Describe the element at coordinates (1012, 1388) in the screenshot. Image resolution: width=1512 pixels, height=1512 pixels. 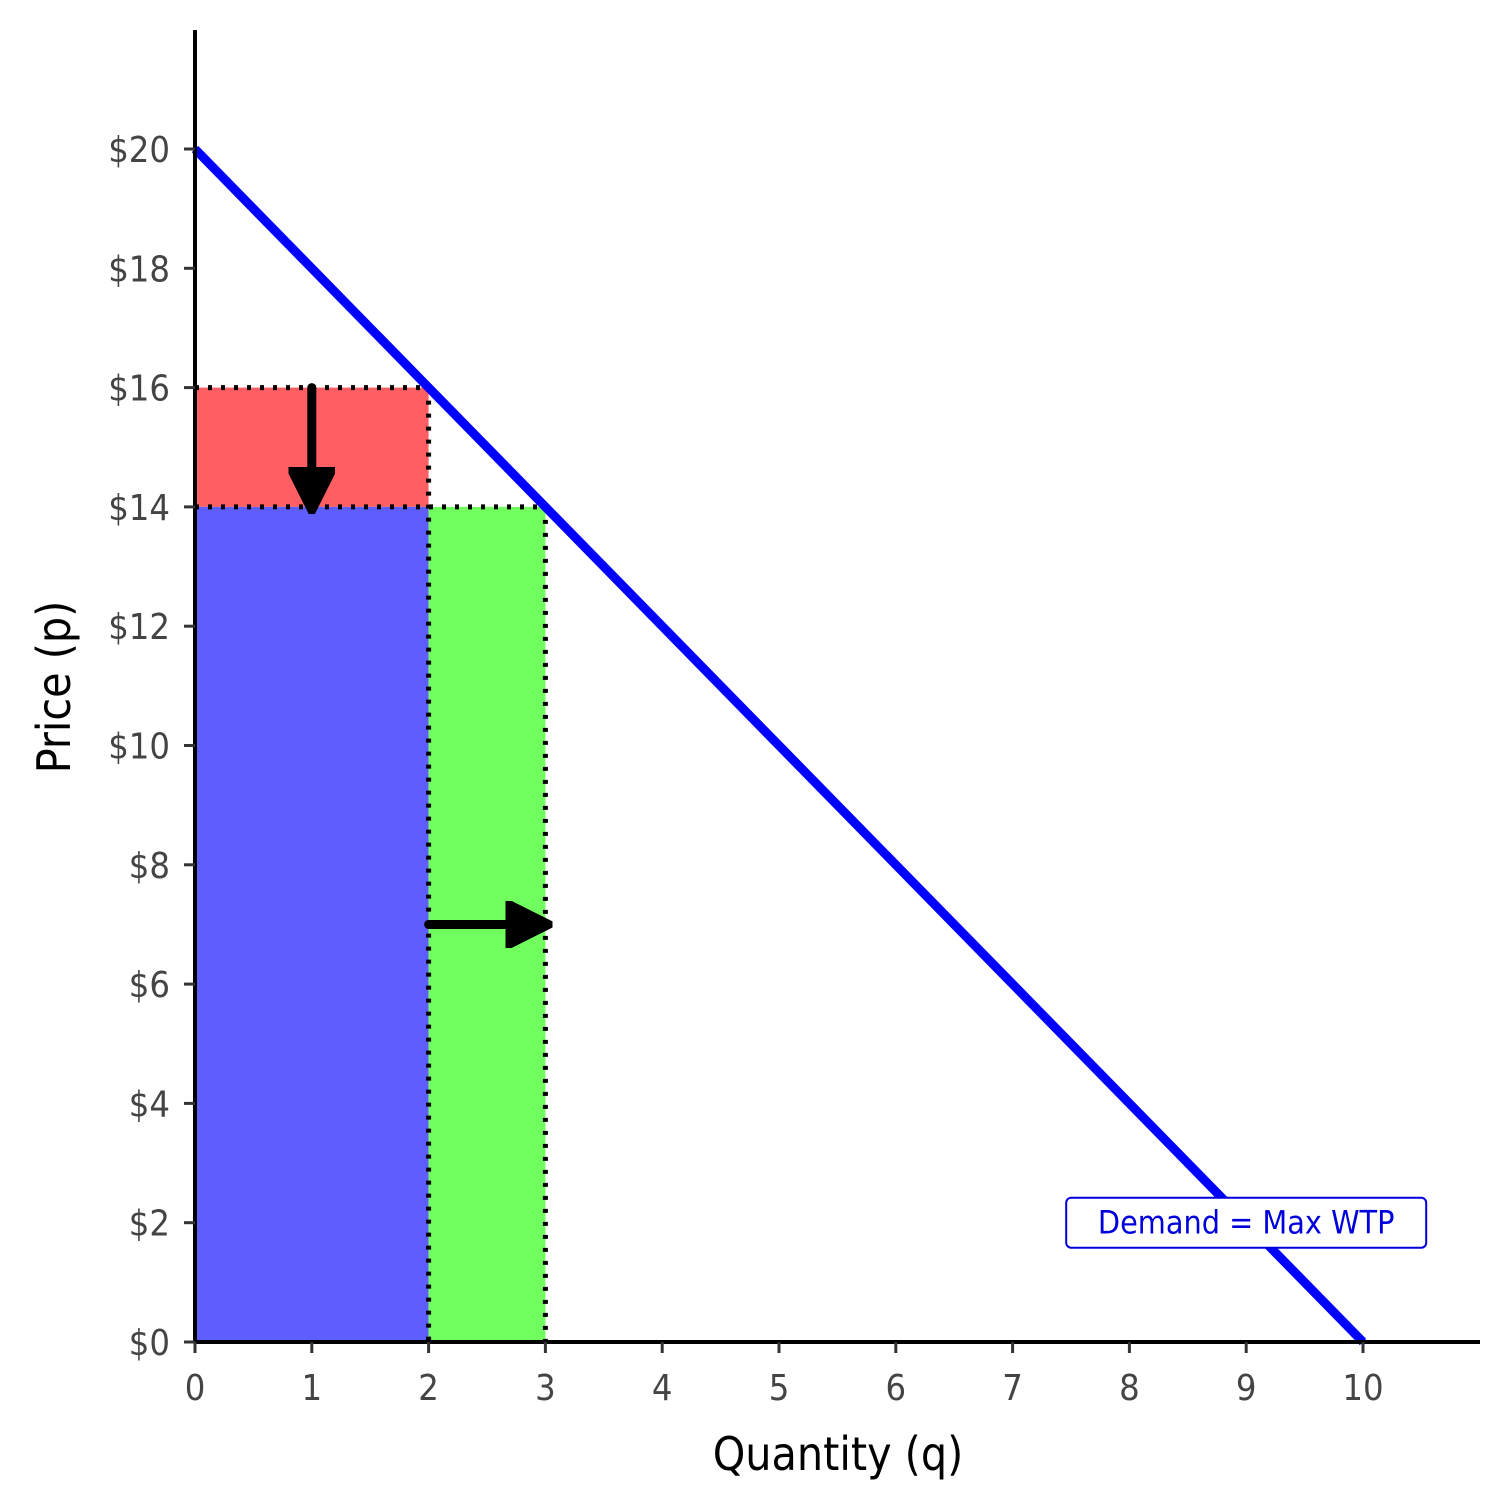
I see `x-tick-label: 7` at that location.